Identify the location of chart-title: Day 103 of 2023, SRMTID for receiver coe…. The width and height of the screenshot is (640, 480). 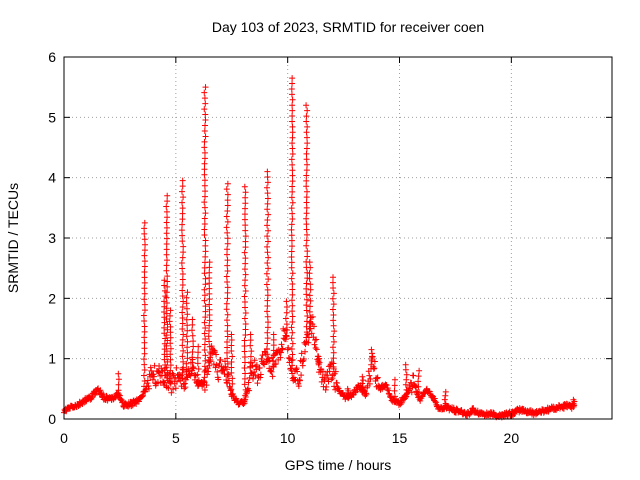
(348, 27).